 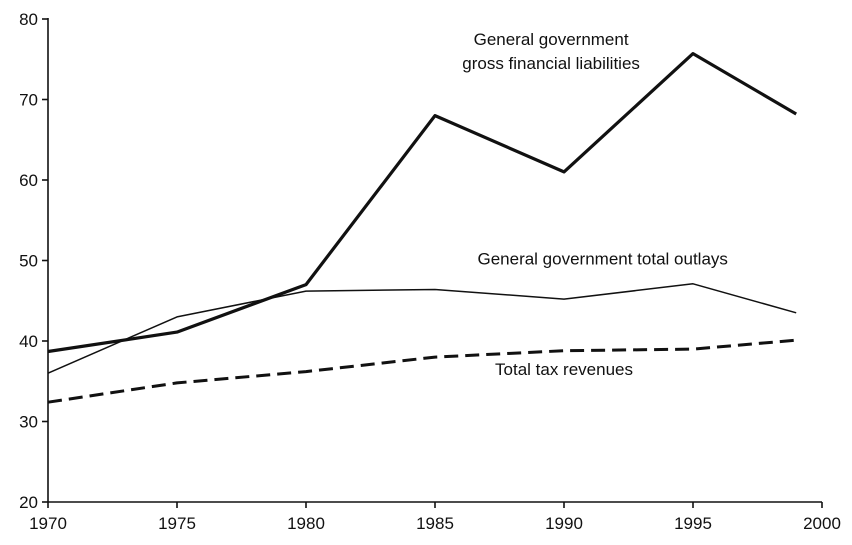 I want to click on x-tick-label: 1975, so click(x=177, y=523).